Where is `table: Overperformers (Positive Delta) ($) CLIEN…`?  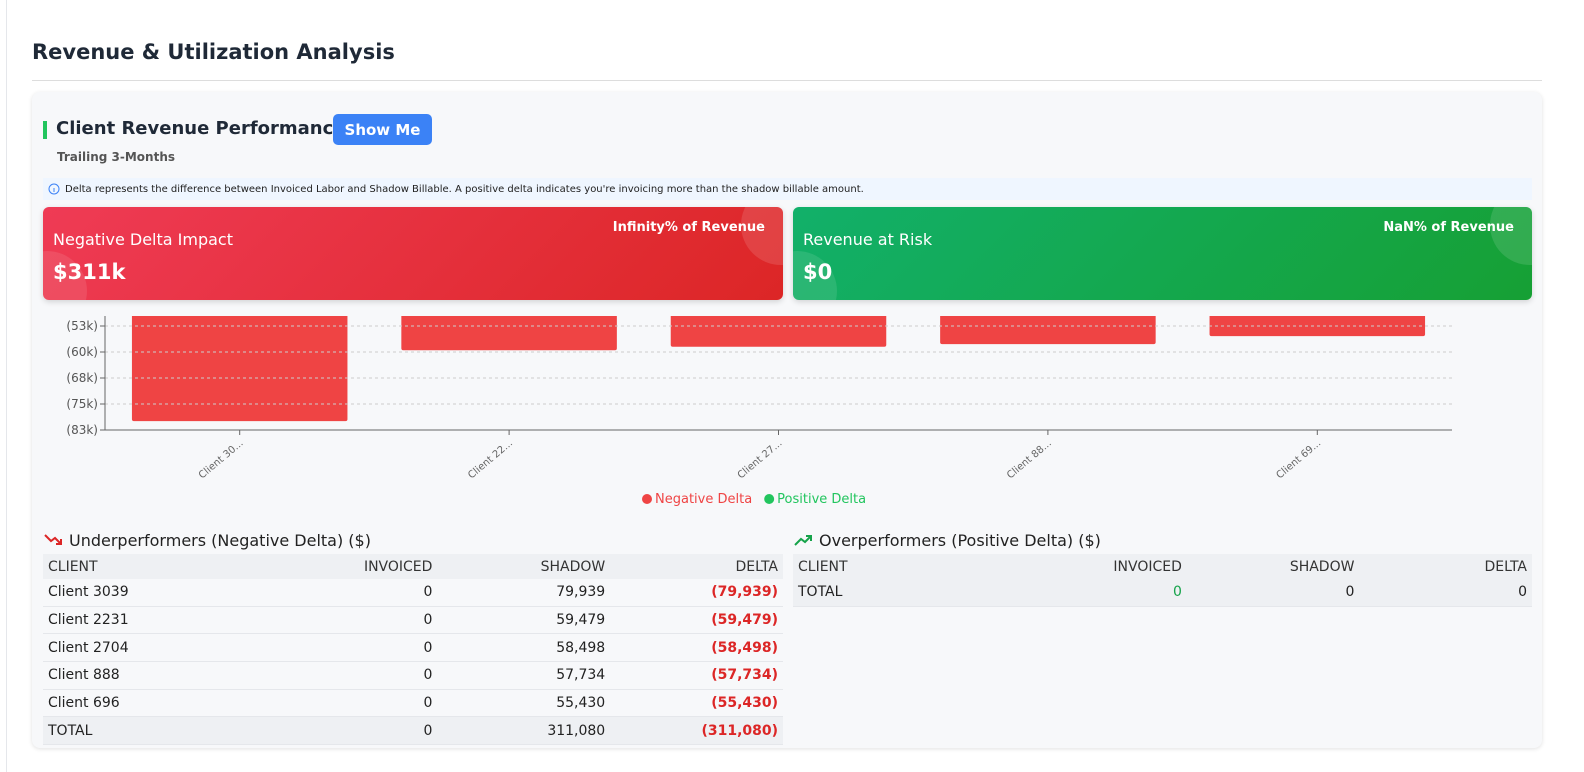
table: Overperformers (Positive Delta) ($) CLIEN… is located at coordinates (1162, 566).